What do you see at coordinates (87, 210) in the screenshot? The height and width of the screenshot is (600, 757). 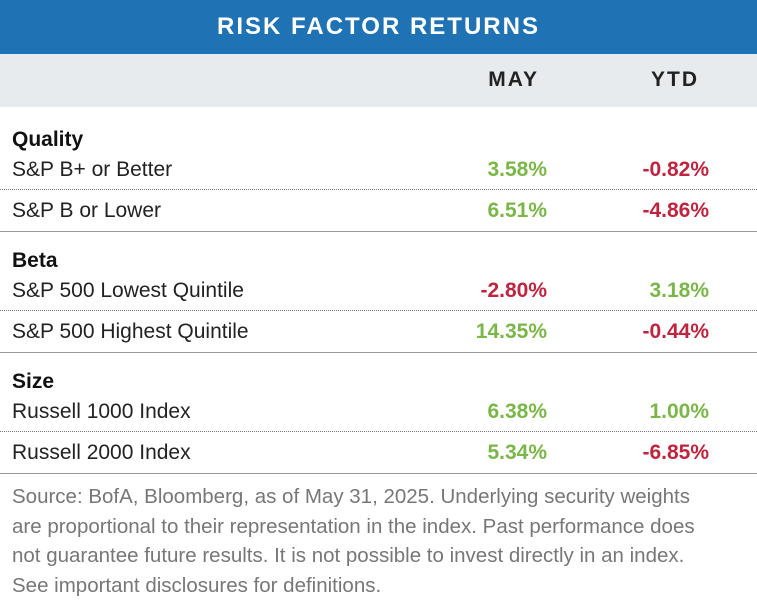 I see `row-label: S&P B or Lower` at bounding box center [87, 210].